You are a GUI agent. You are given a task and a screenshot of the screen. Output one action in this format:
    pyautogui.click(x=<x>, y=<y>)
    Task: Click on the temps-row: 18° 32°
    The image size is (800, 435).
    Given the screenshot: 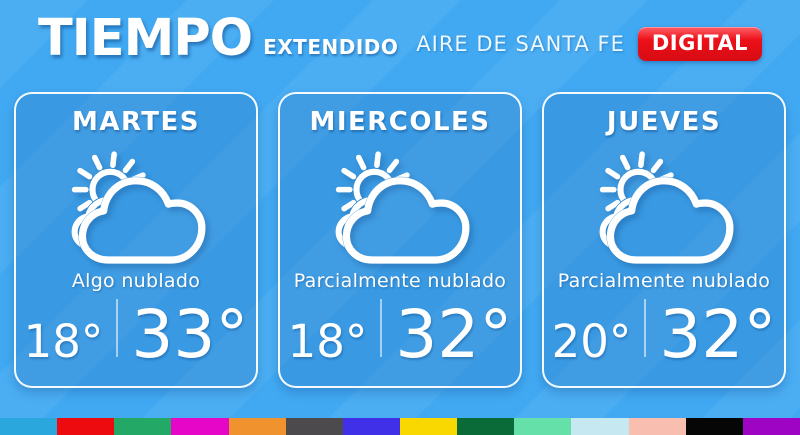 What is the action you would take?
    pyautogui.click(x=400, y=334)
    